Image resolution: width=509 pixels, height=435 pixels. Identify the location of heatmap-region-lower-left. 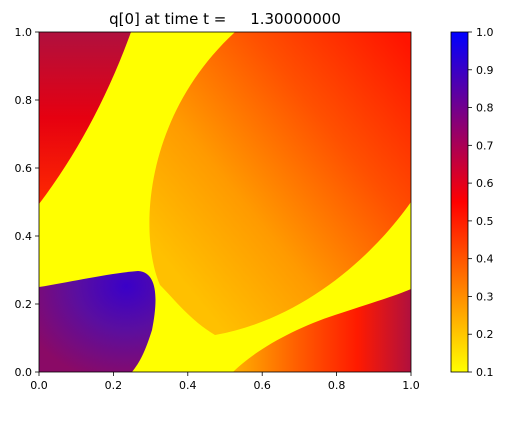
(97, 321).